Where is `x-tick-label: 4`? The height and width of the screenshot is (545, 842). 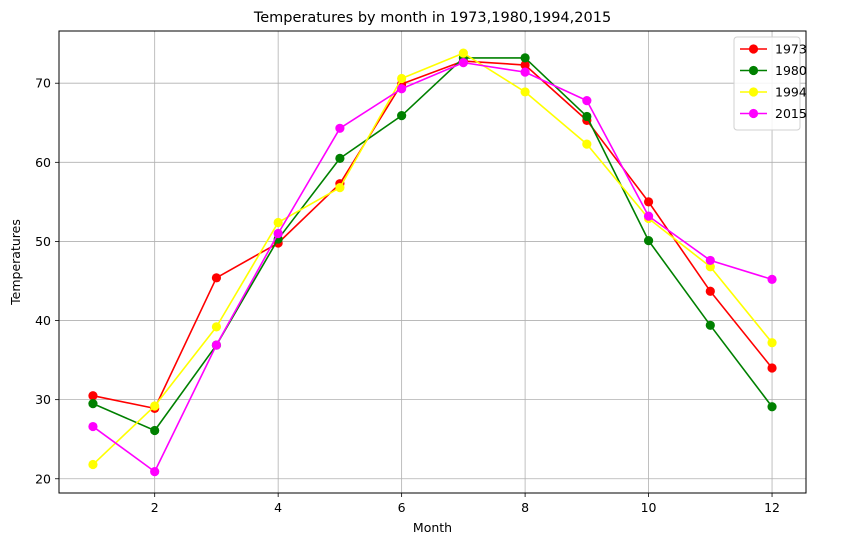 x-tick-label: 4 is located at coordinates (278, 507).